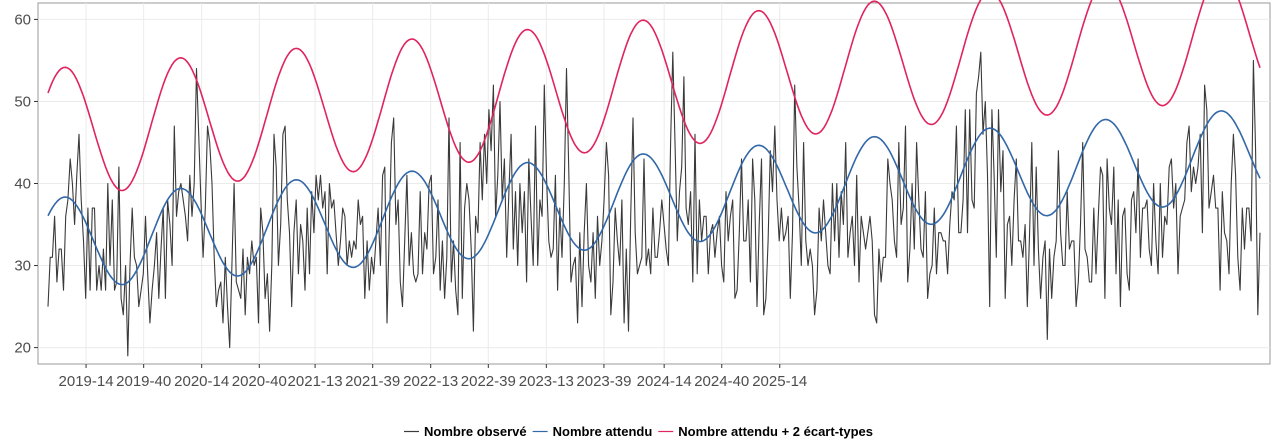  Describe the element at coordinates (475, 431) in the screenshot. I see `legend-label-observed: Nombre observé` at that location.